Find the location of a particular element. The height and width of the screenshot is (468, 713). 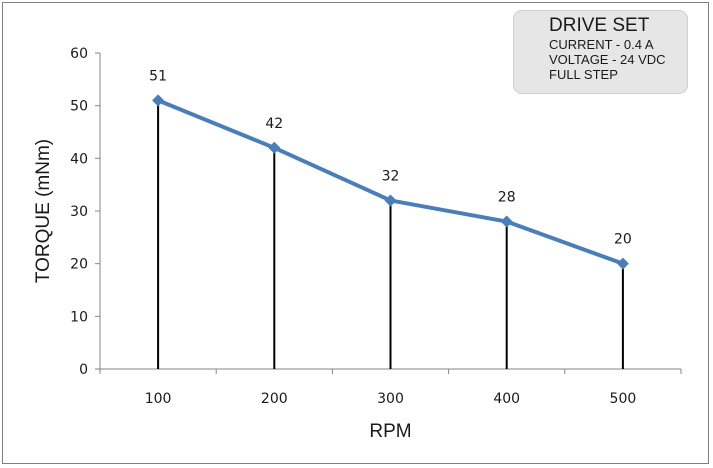

x-axis-title: RPM is located at coordinates (390, 431).